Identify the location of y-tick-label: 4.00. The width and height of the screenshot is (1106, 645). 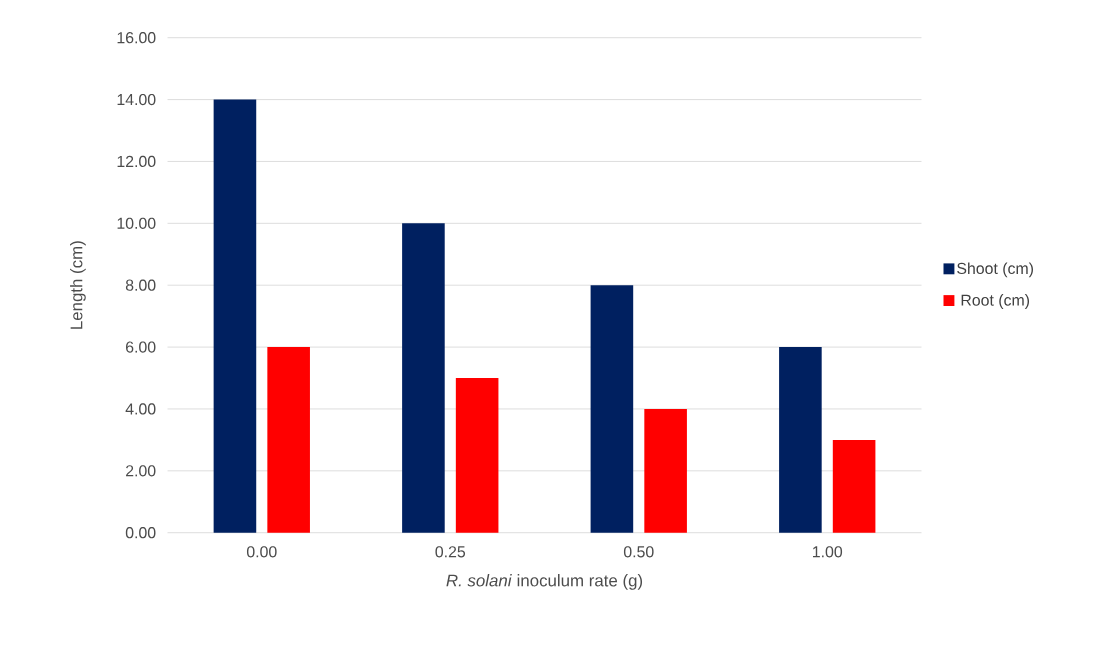
(140, 409).